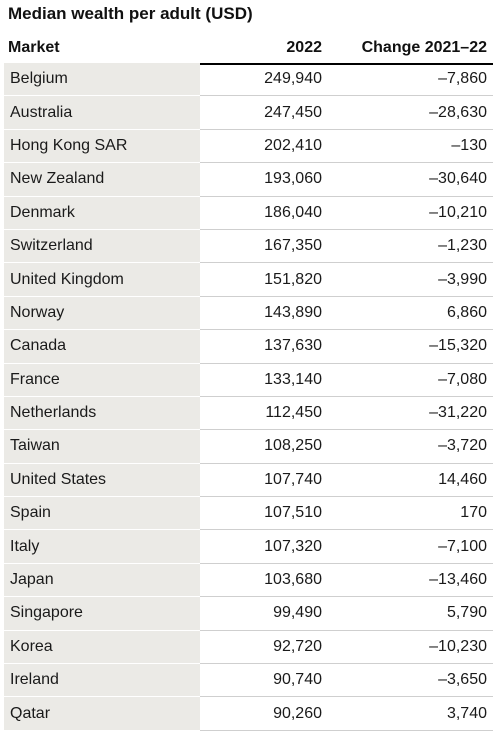 The width and height of the screenshot is (499, 739). What do you see at coordinates (102, 146) in the screenshot?
I see `market-cell: Hong Kong SAR` at bounding box center [102, 146].